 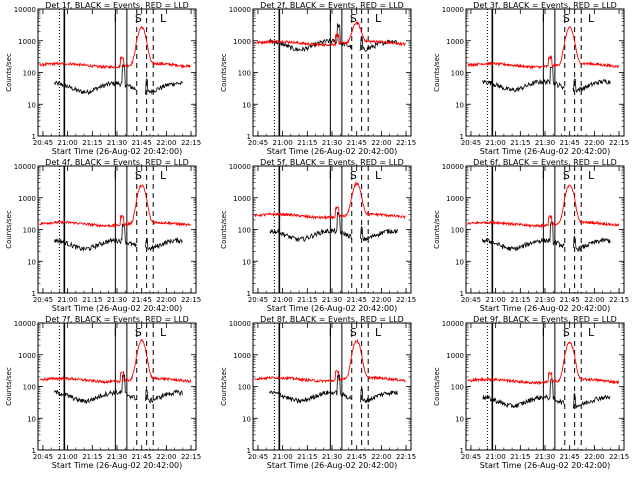 What do you see at coordinates (117, 162) in the screenshot?
I see `panel-title: Det 4f, BLACK = Events, RED = LLD` at bounding box center [117, 162].